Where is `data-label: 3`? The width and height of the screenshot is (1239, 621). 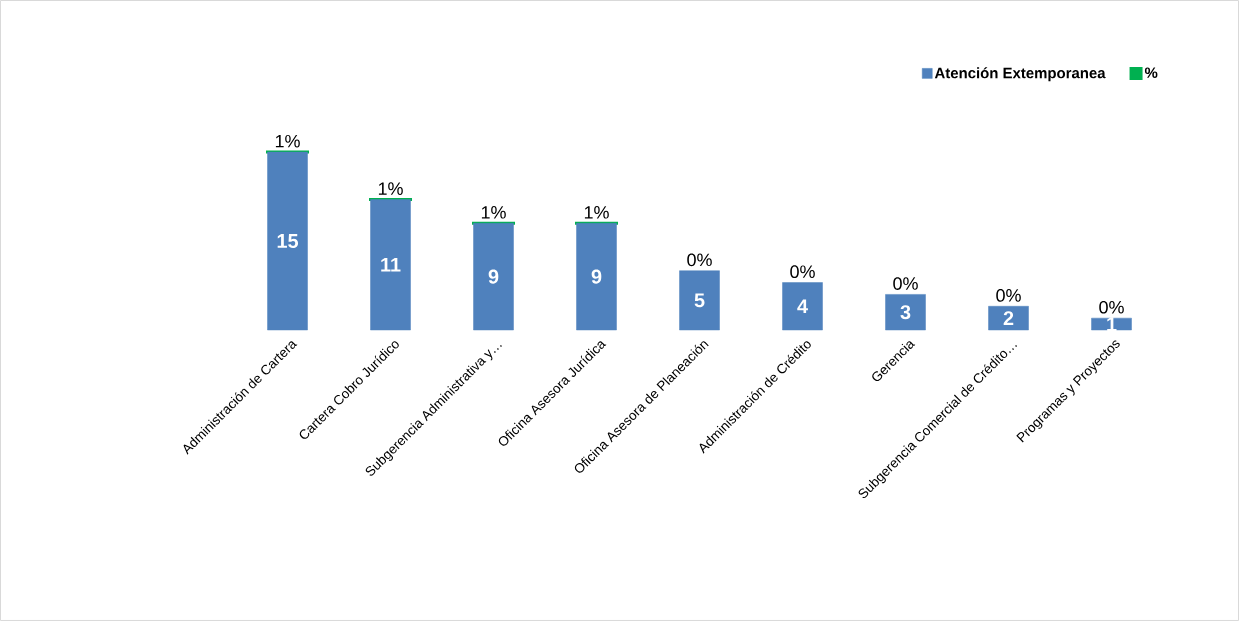 data-label: 3 is located at coordinates (905, 312).